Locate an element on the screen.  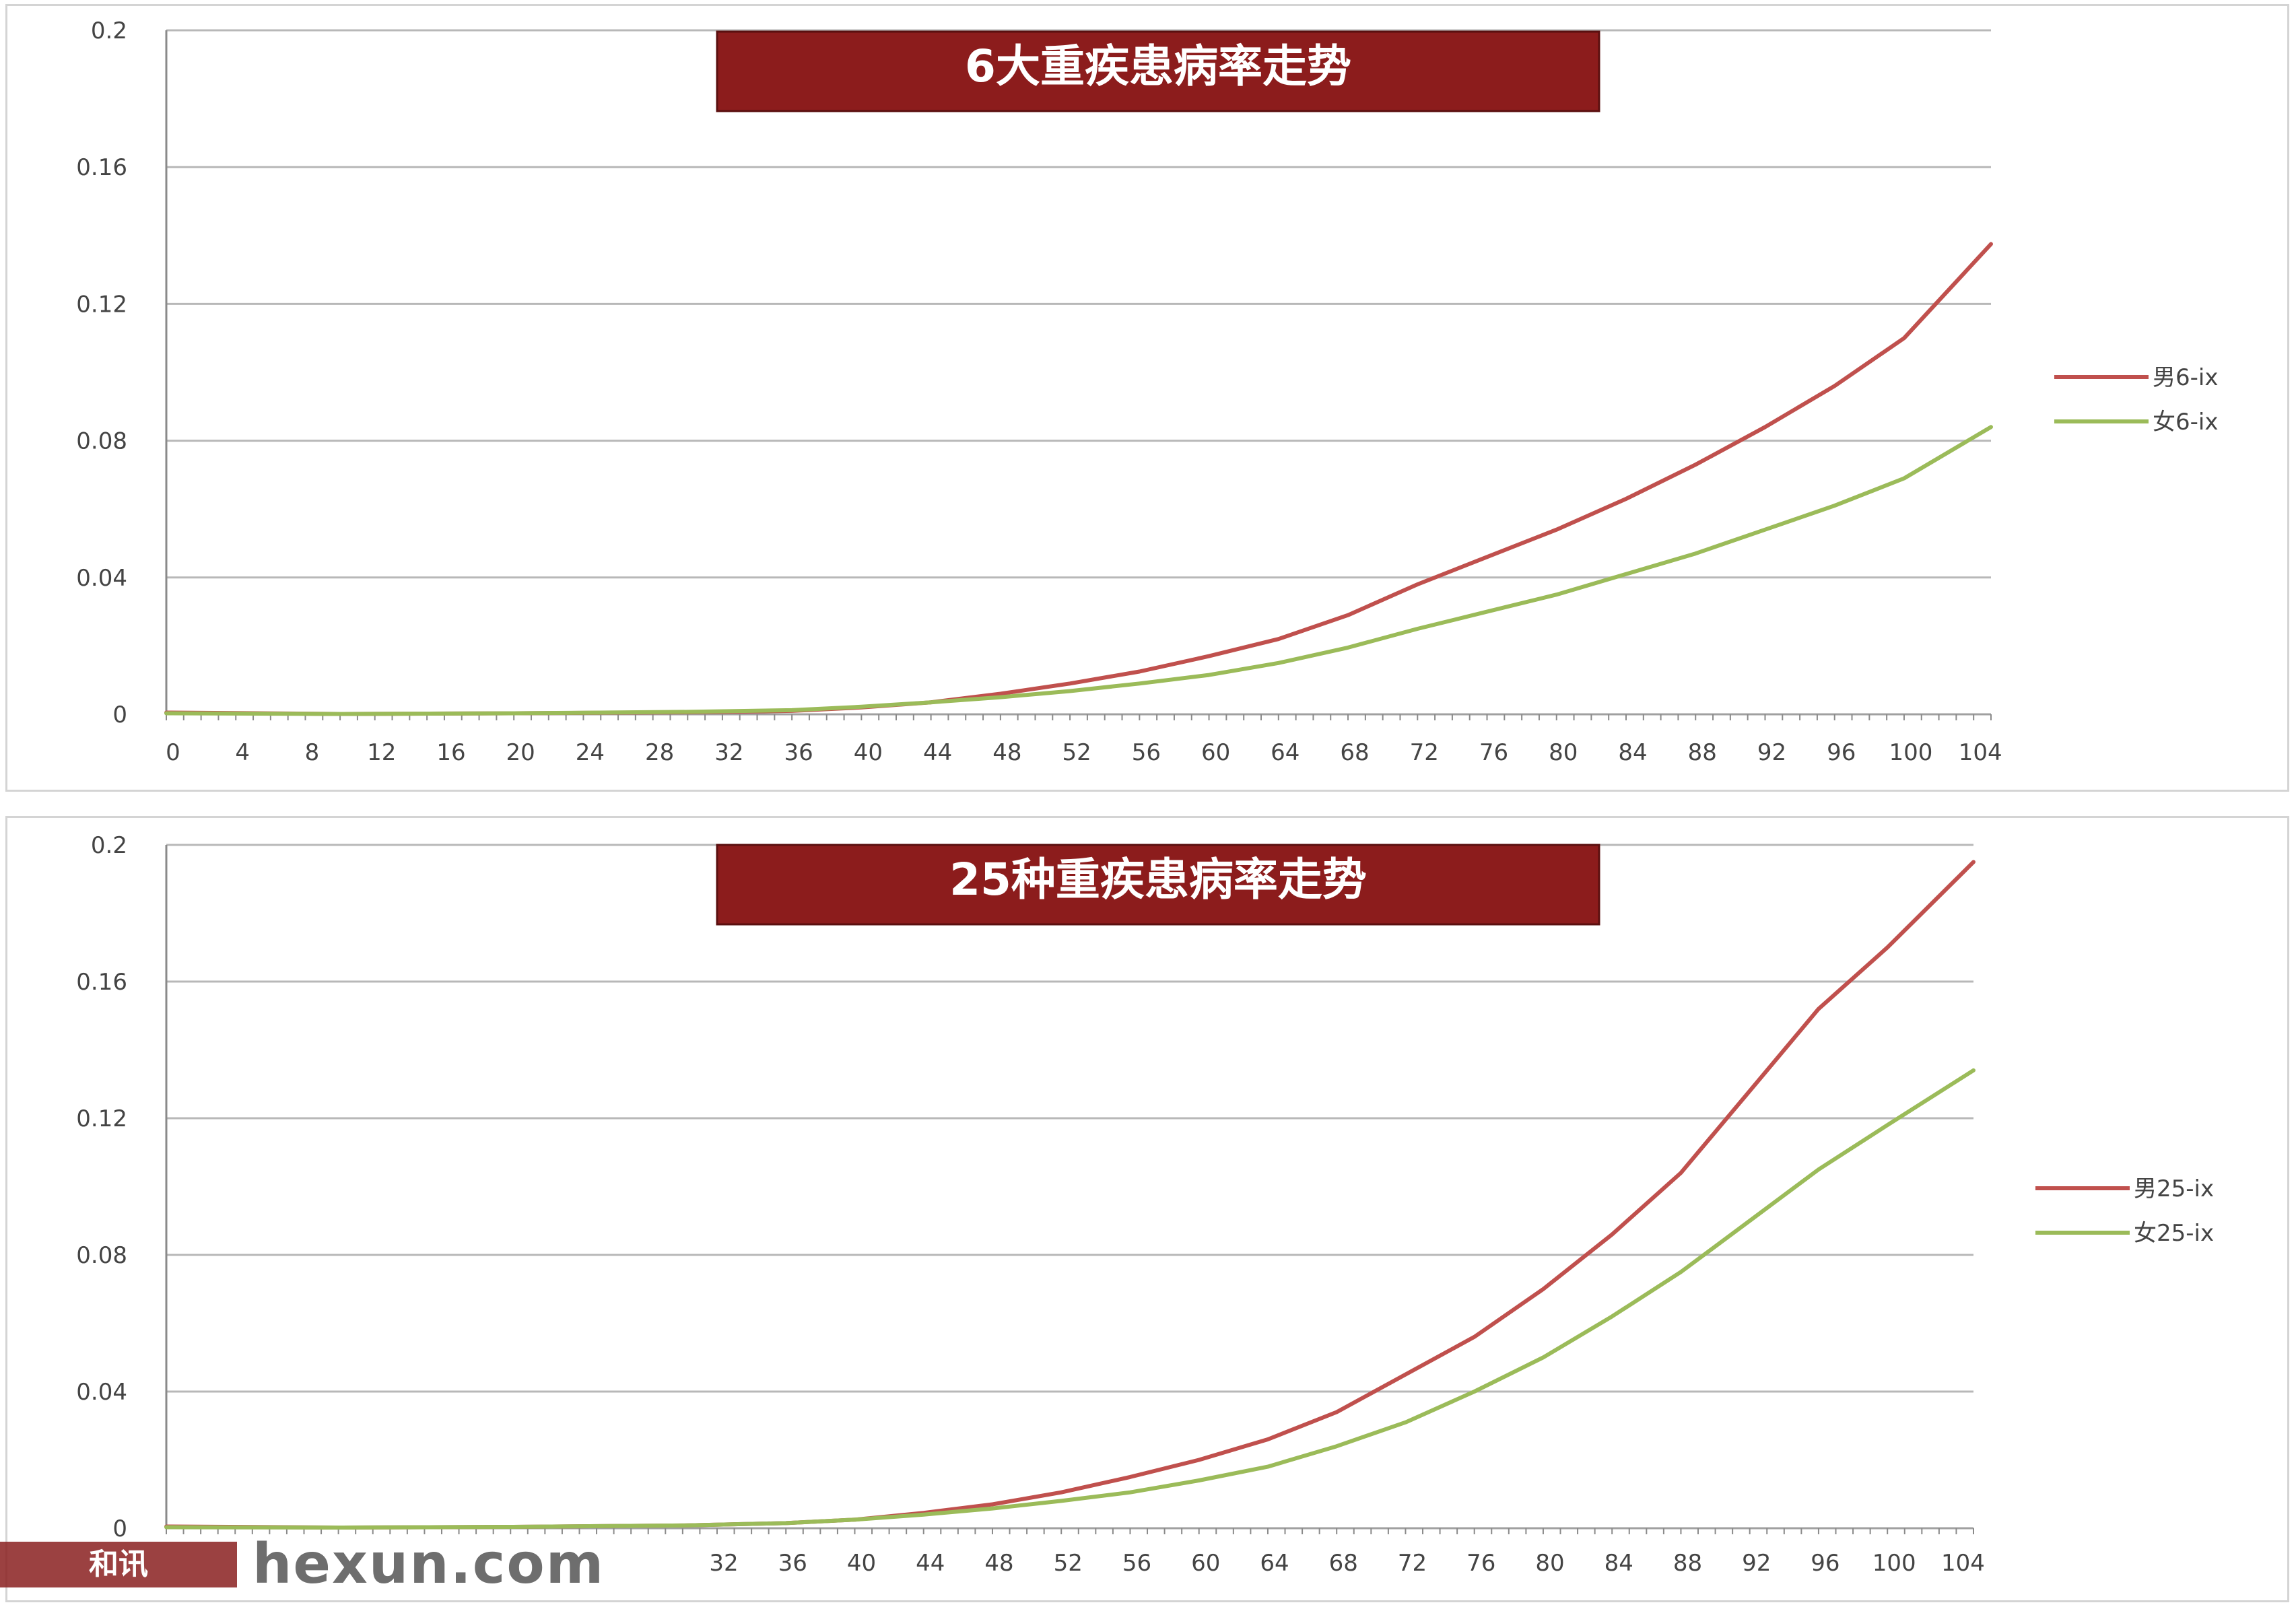
series-line-female is located at coordinates (1078, 570).